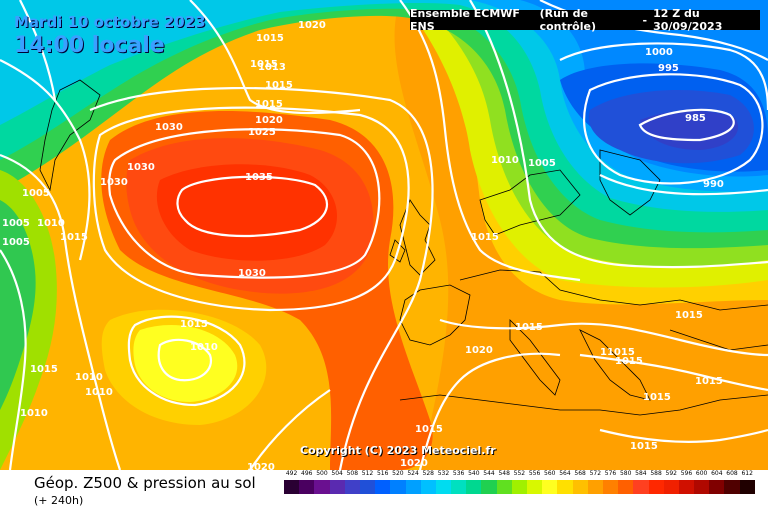  I want to click on legend-label: 576, so click(610, 473).